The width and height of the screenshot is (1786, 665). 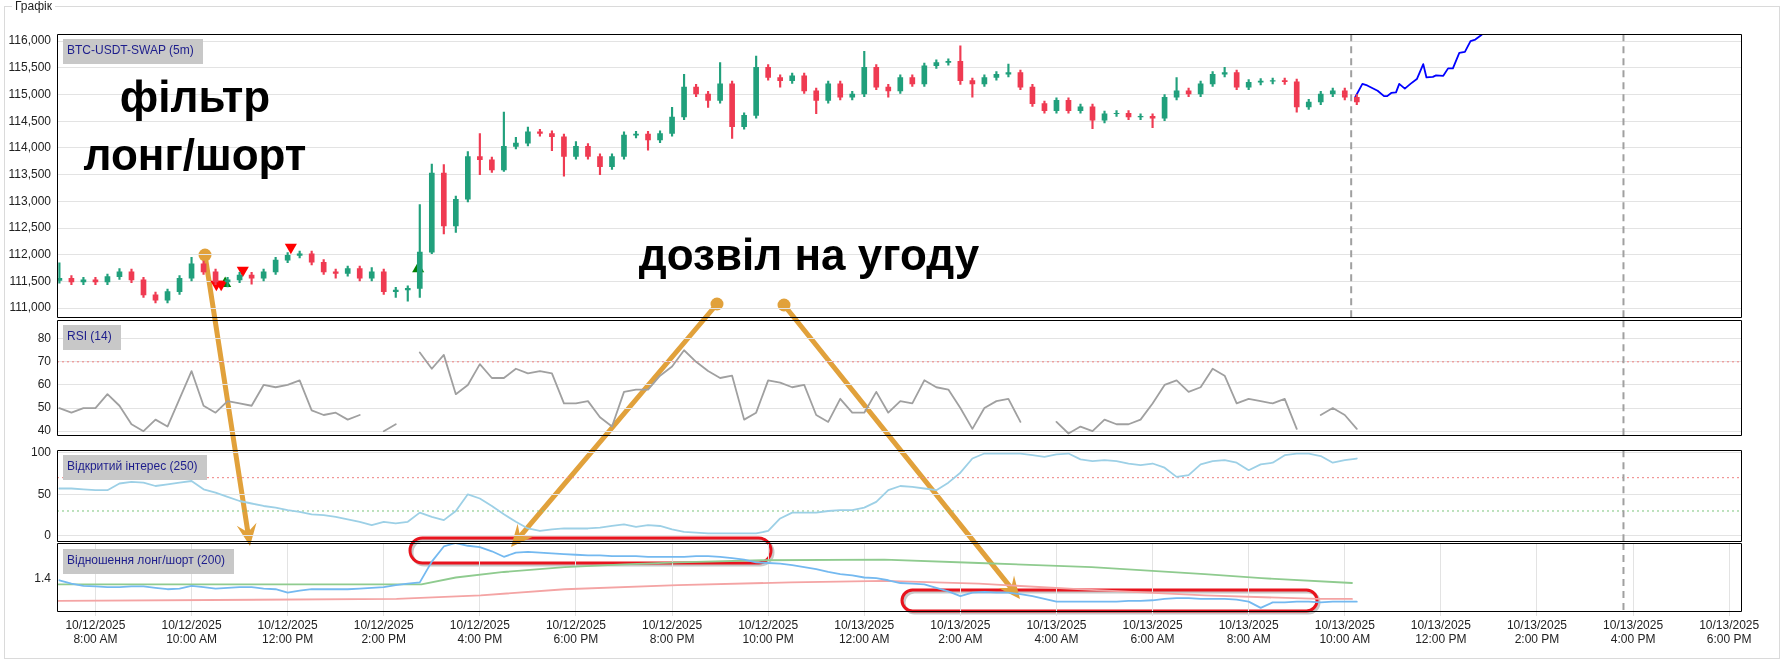 I want to click on text: BTC-USDT-SWAP (5m), so click(x=130, y=50).